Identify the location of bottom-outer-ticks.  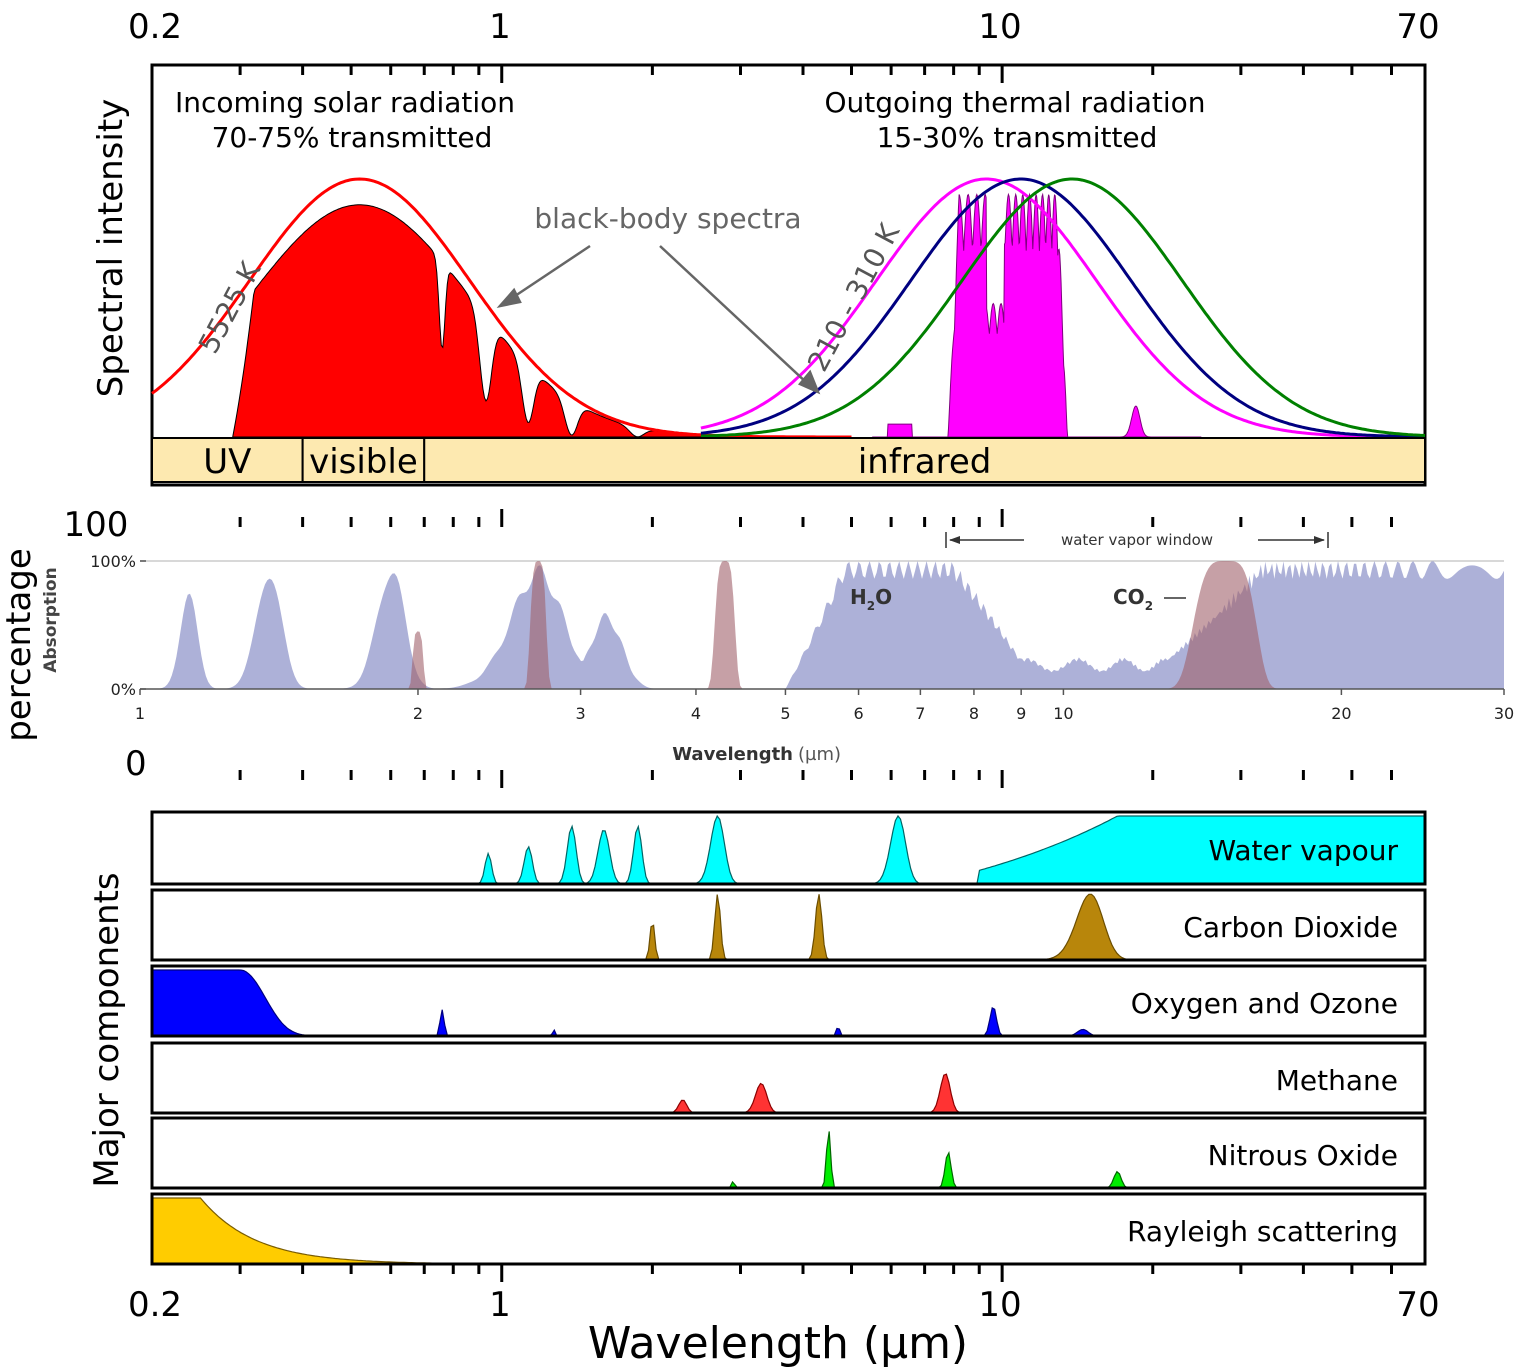
(816, 779).